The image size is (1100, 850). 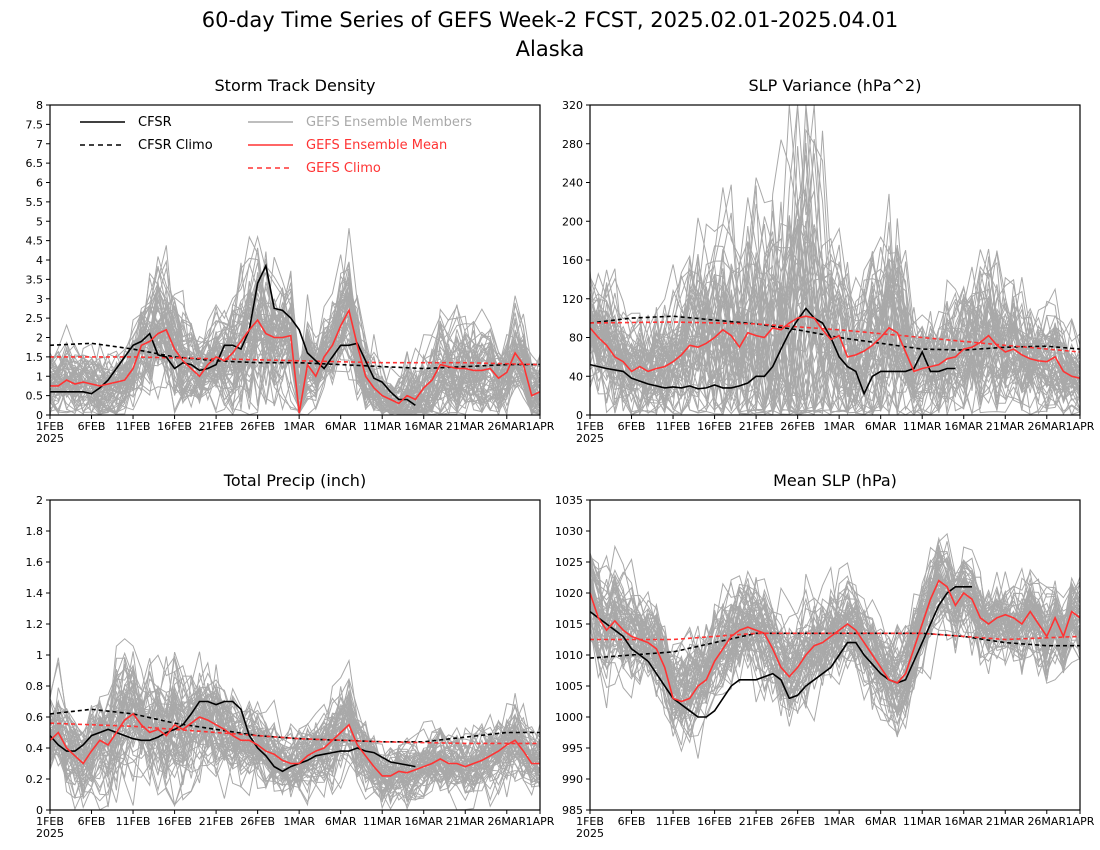 I want to click on y-tick-label: 0.6, so click(x=35, y=717).